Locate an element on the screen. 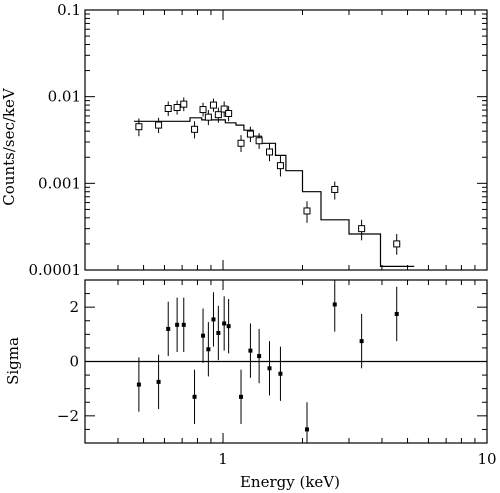 This screenshot has width=500, height=493. energy-x-axis-title: Energy (keV) is located at coordinates (290, 482).